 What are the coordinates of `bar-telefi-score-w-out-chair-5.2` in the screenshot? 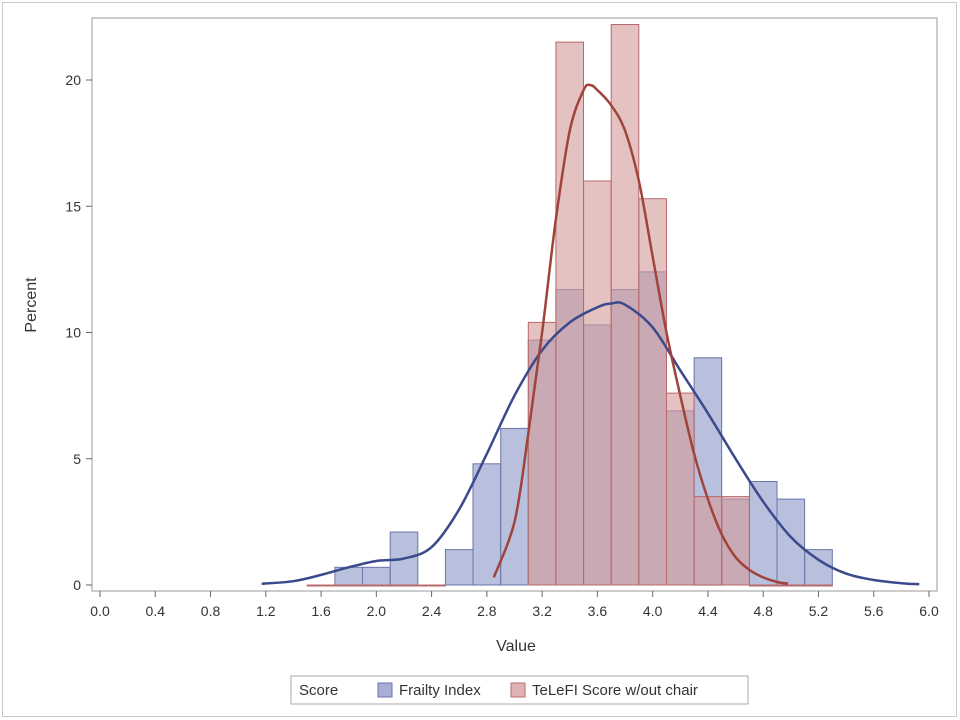 It's located at (818, 585).